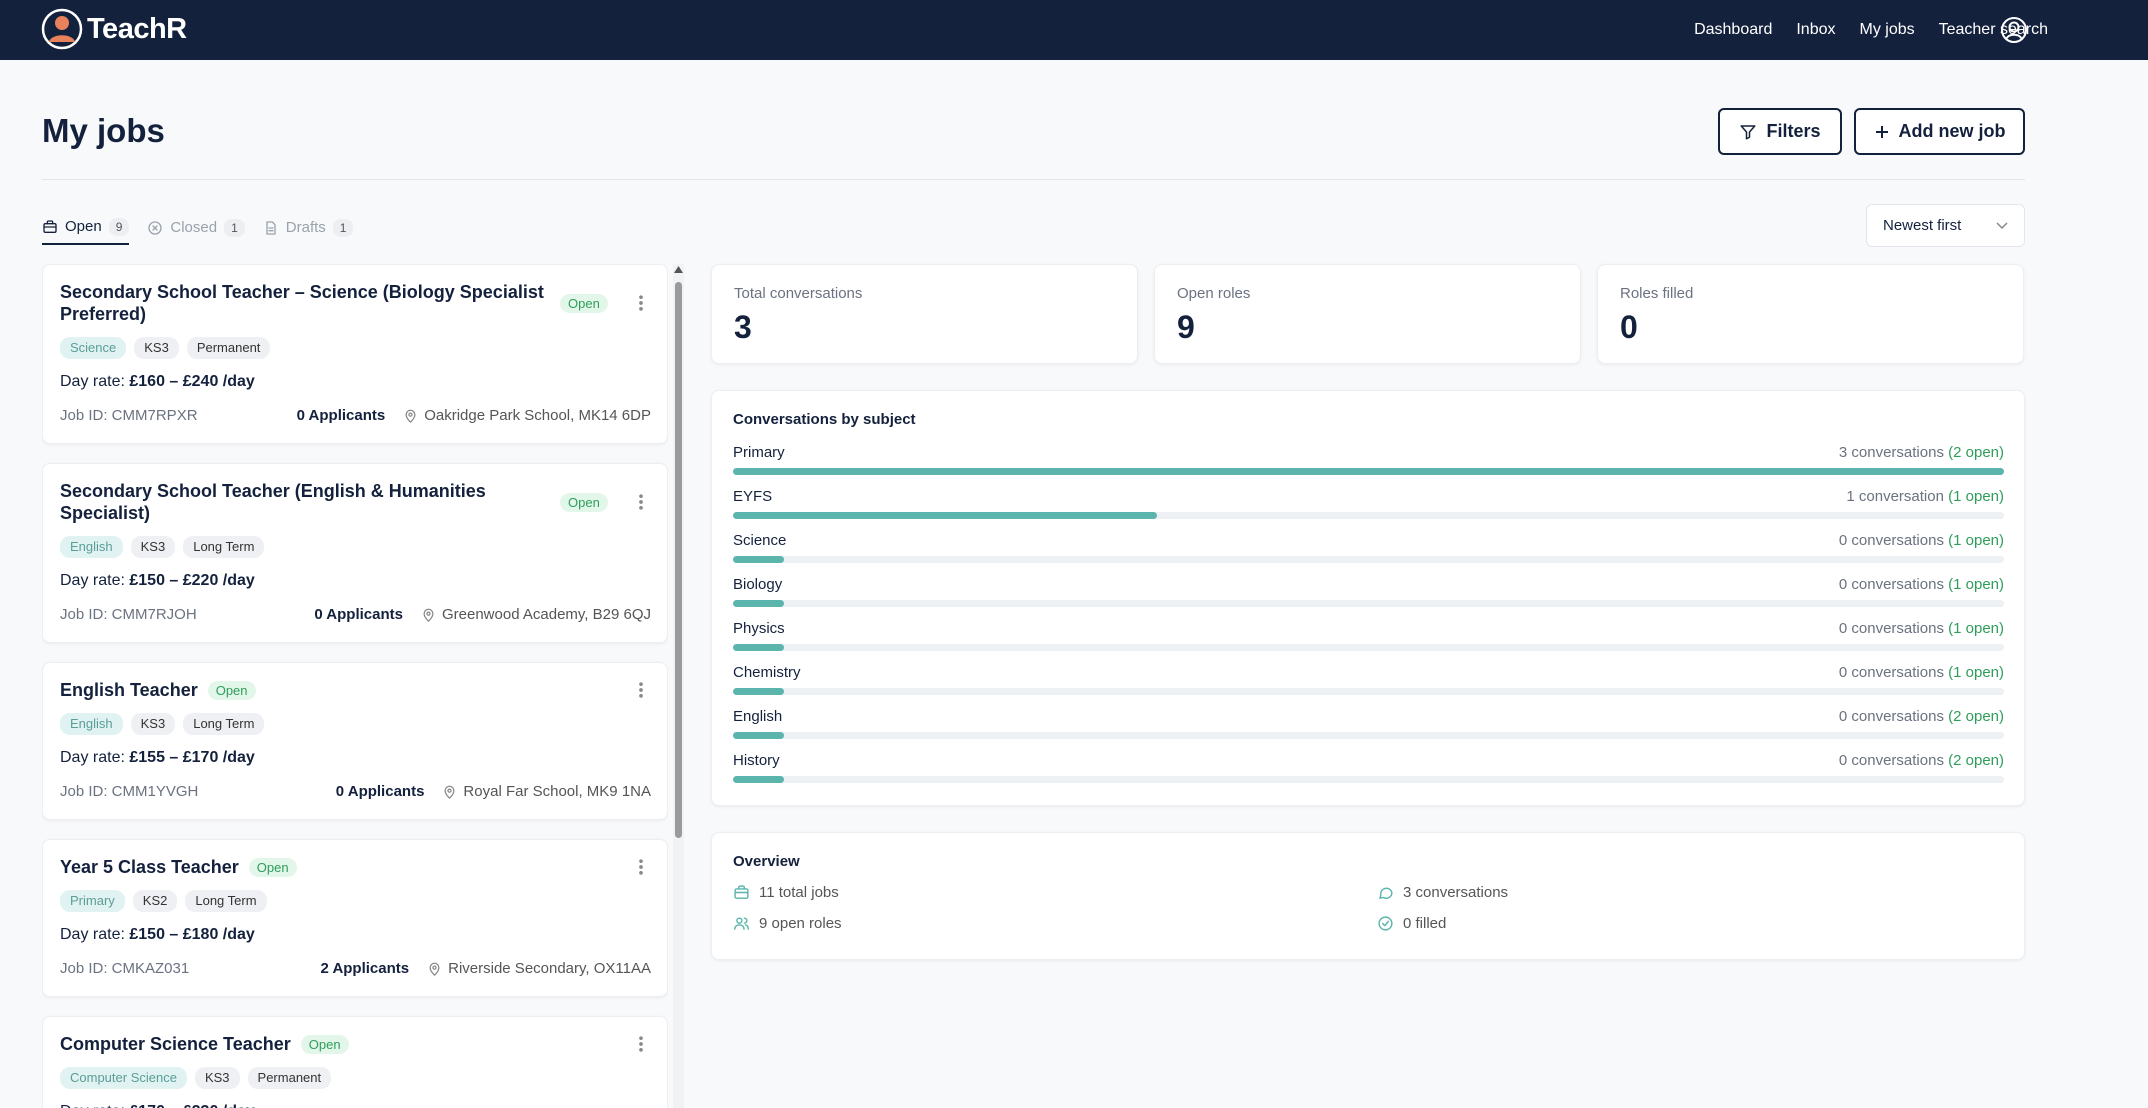 This screenshot has height=1108, width=2148. I want to click on location: Riverside Secondary, OX11AA, so click(539, 969).